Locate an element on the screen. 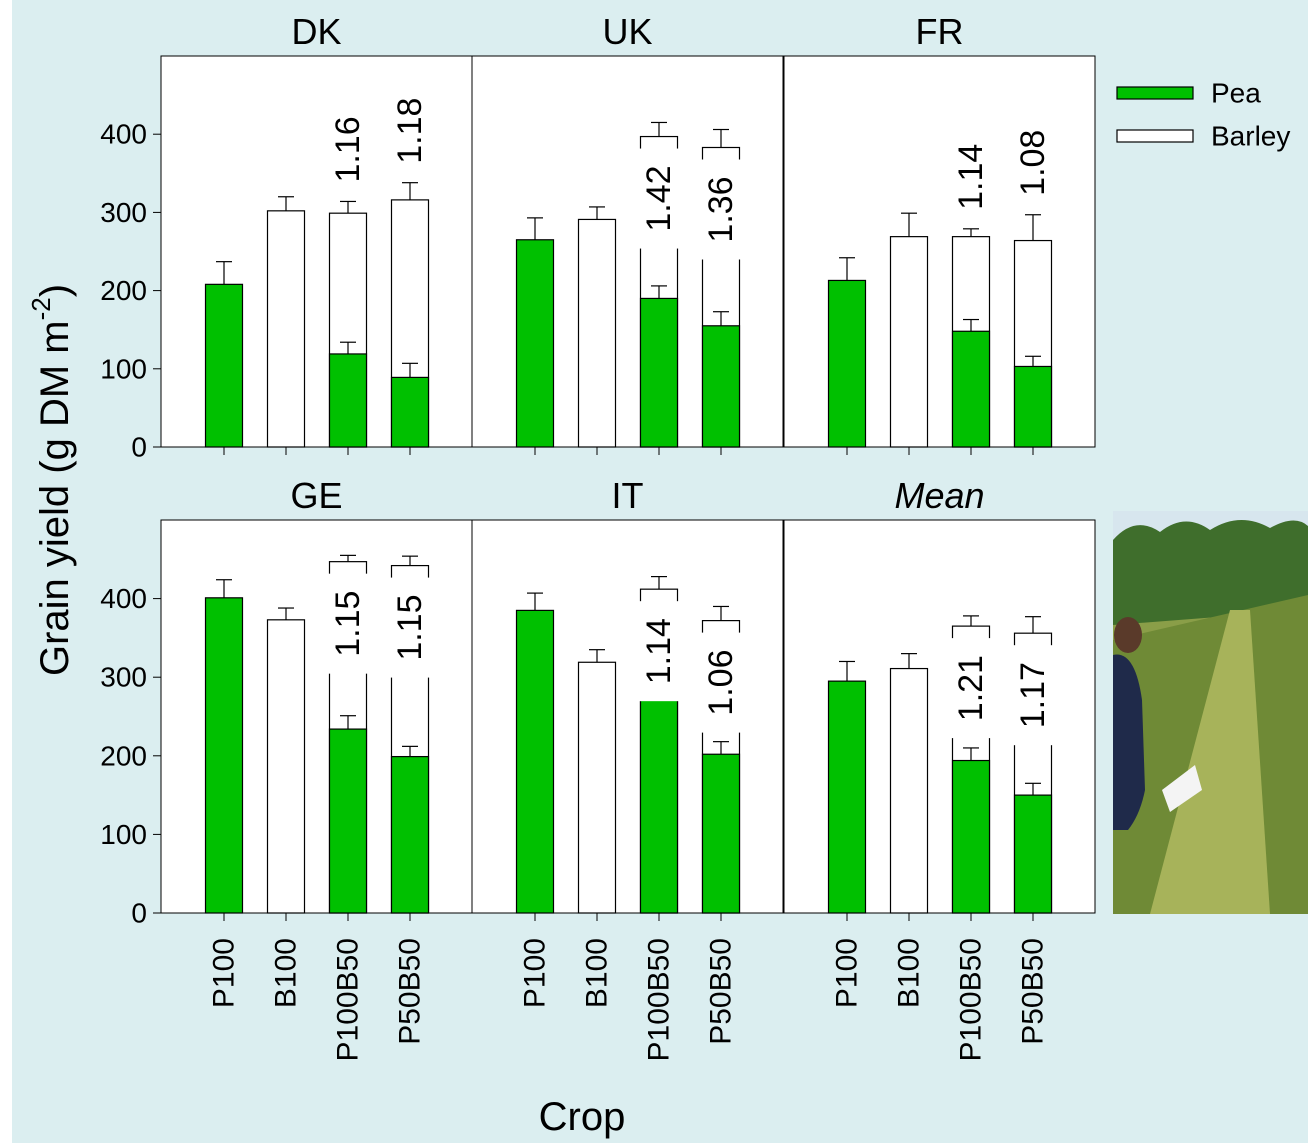 Image resolution: width=1308 pixels, height=1143 pixels. panel-title: UK is located at coordinates (627, 31).